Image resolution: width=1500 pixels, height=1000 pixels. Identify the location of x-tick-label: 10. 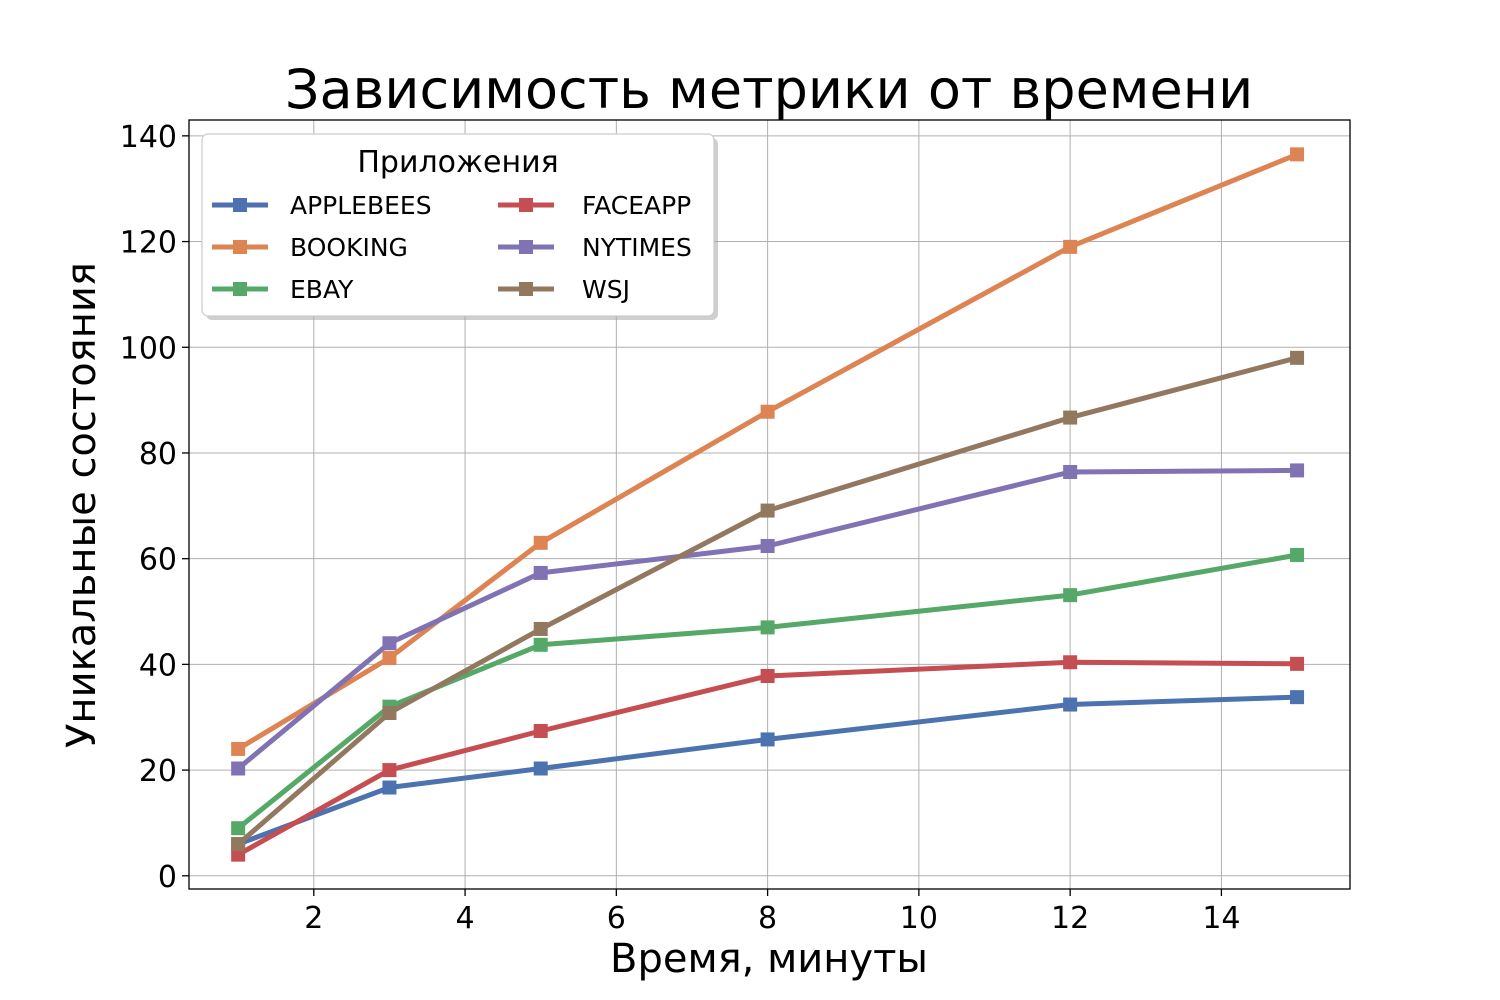
(919, 918).